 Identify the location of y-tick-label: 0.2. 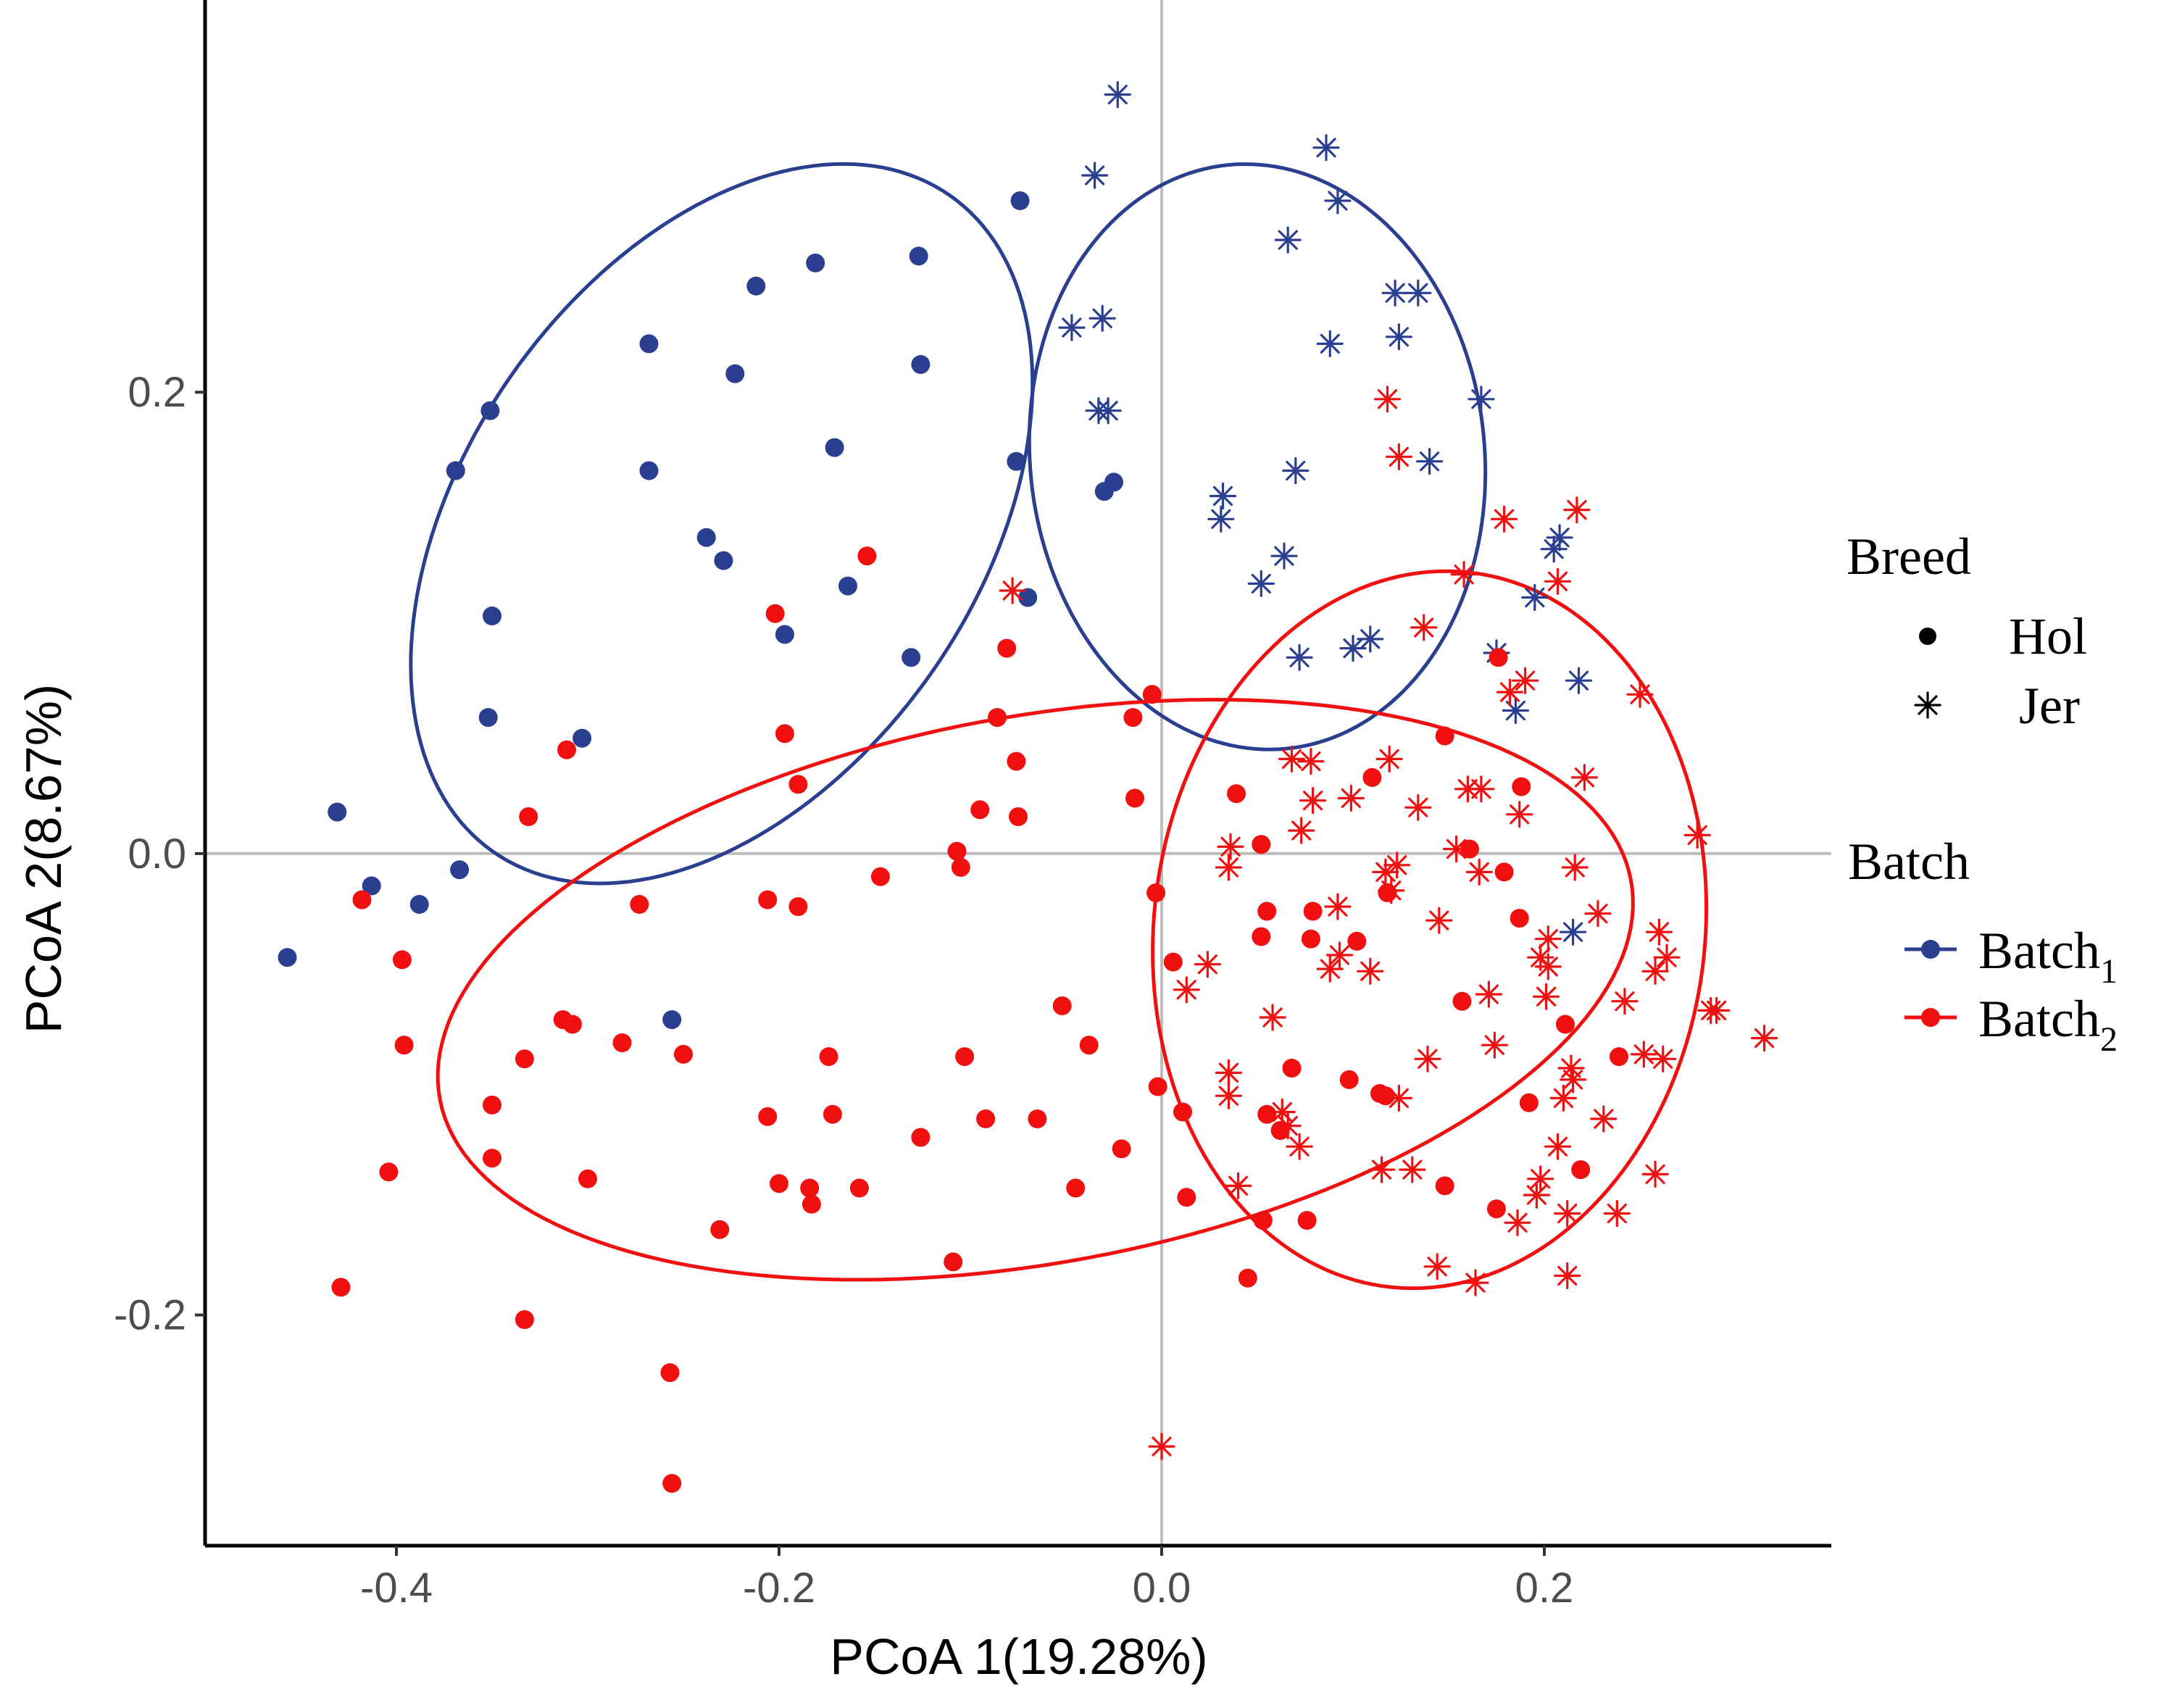
(157, 392).